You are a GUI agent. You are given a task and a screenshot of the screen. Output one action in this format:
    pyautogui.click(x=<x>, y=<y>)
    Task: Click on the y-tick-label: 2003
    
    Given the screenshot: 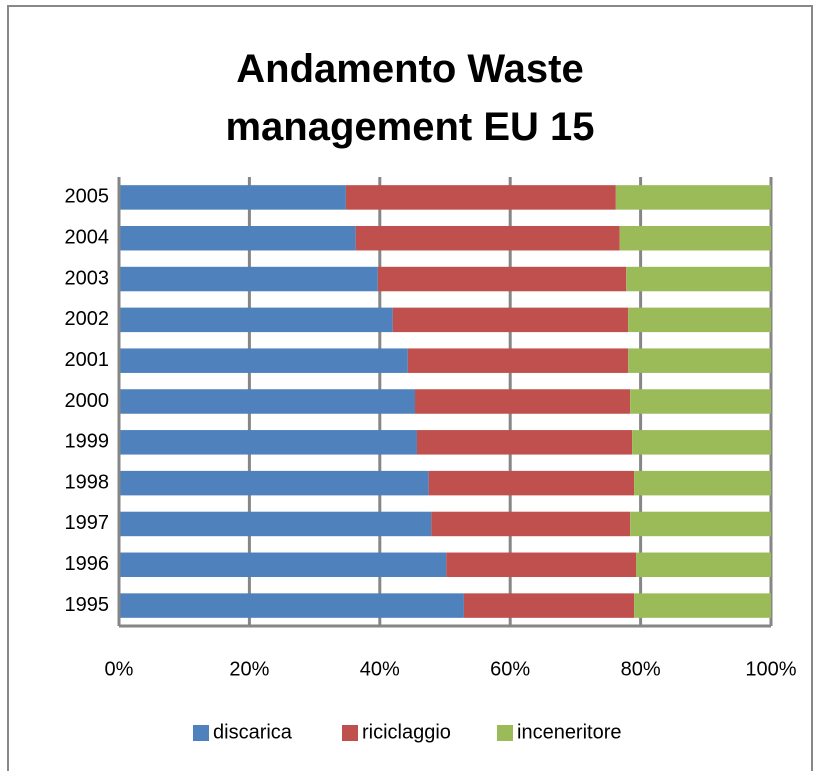 What is the action you would take?
    pyautogui.click(x=87, y=278)
    